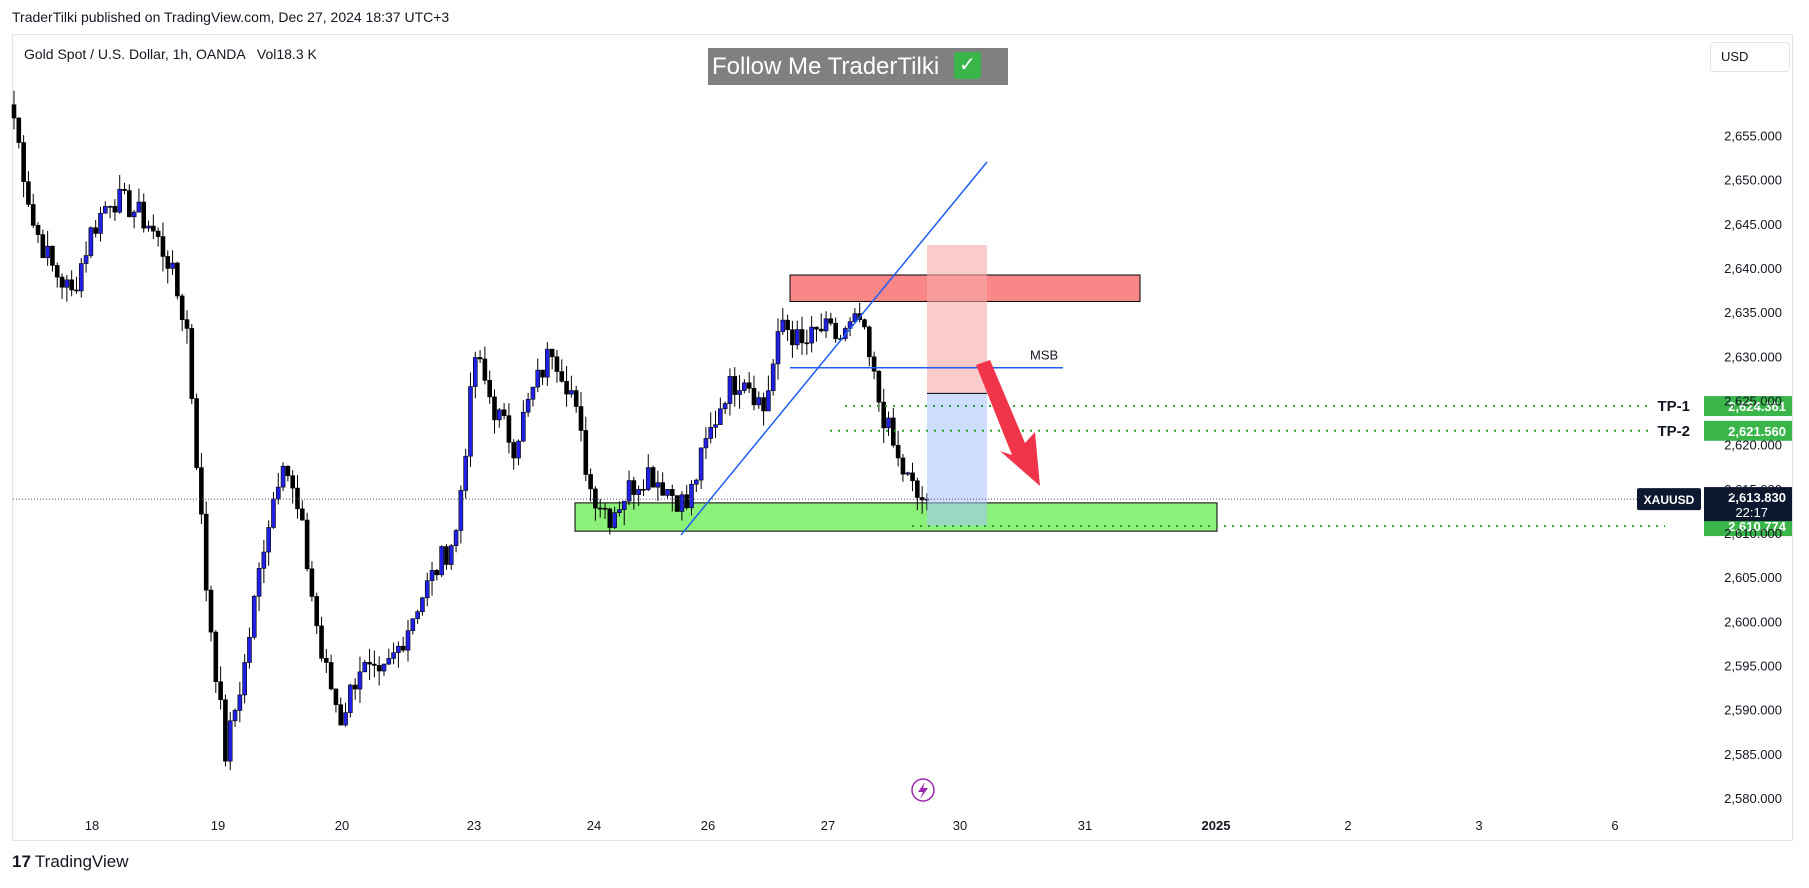  Describe the element at coordinates (1753, 489) in the screenshot. I see `y-tick-label: 2,615.000` at that location.